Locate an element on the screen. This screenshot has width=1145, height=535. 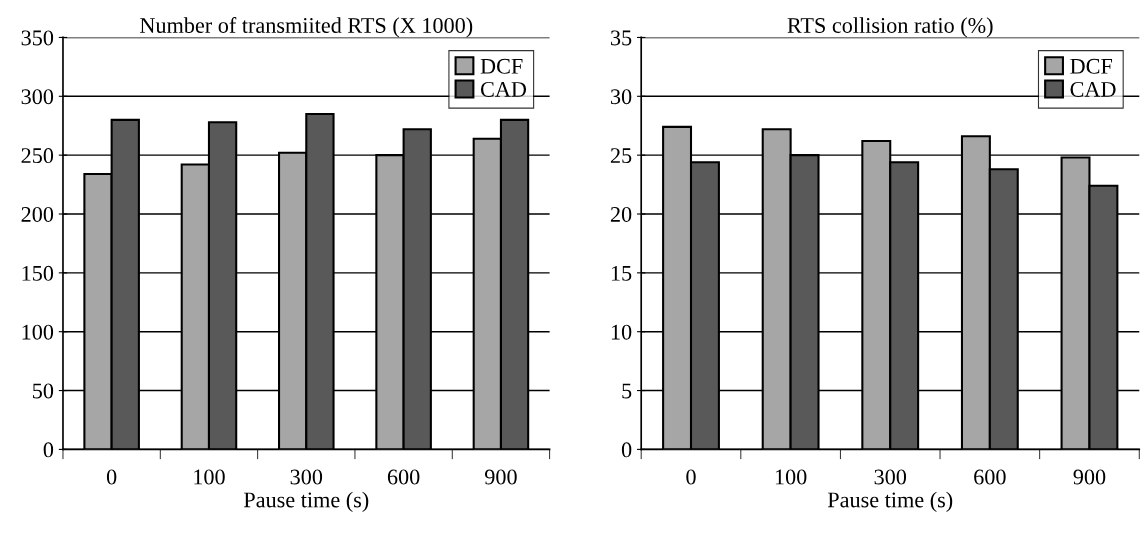
y-tick-label: 30 is located at coordinates (621, 97).